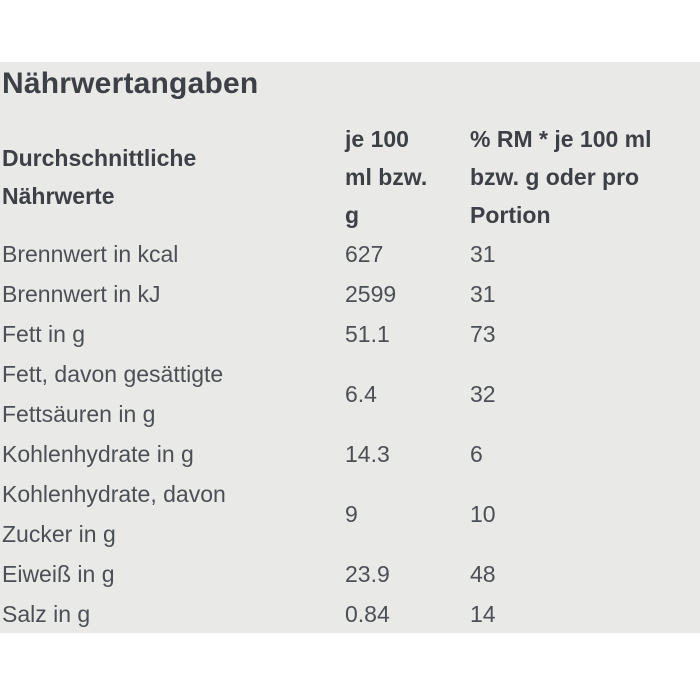 The width and height of the screenshot is (700, 700). I want to click on header-per-100ml-g: je 100 ml bzw. g, so click(386, 177).